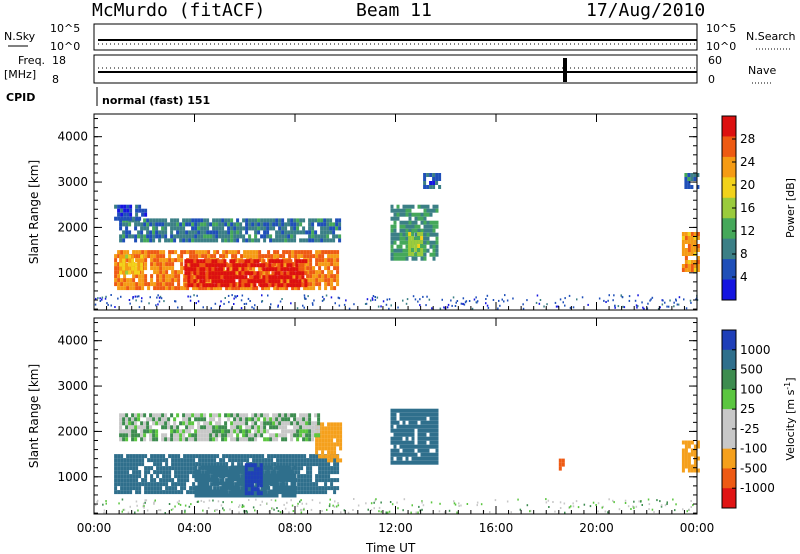  Describe the element at coordinates (729, 147) in the screenshot. I see `power-cbar-swatch` at that location.